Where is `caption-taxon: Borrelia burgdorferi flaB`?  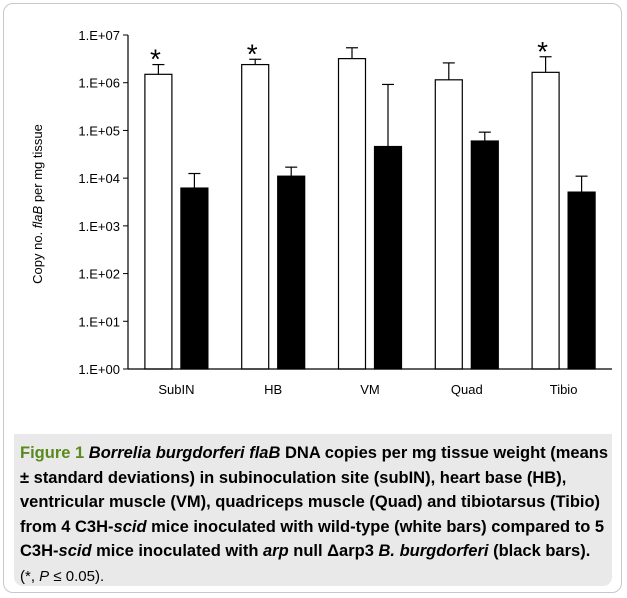 caption-taxon: Borrelia burgdorferi flaB is located at coordinates (184, 453).